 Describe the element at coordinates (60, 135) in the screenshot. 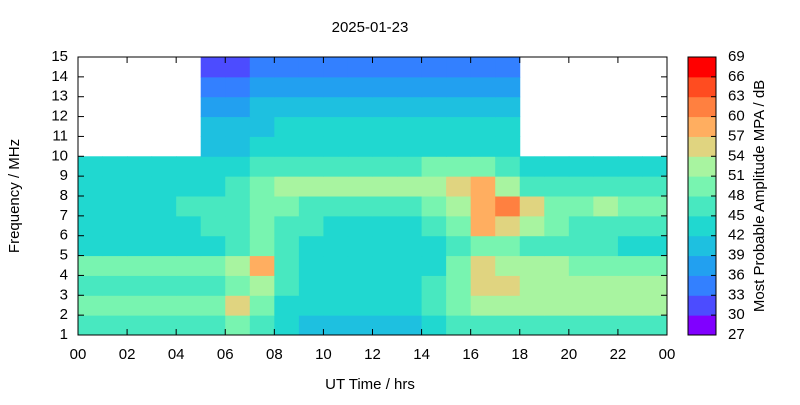

I see `y-tick-label: 11` at that location.